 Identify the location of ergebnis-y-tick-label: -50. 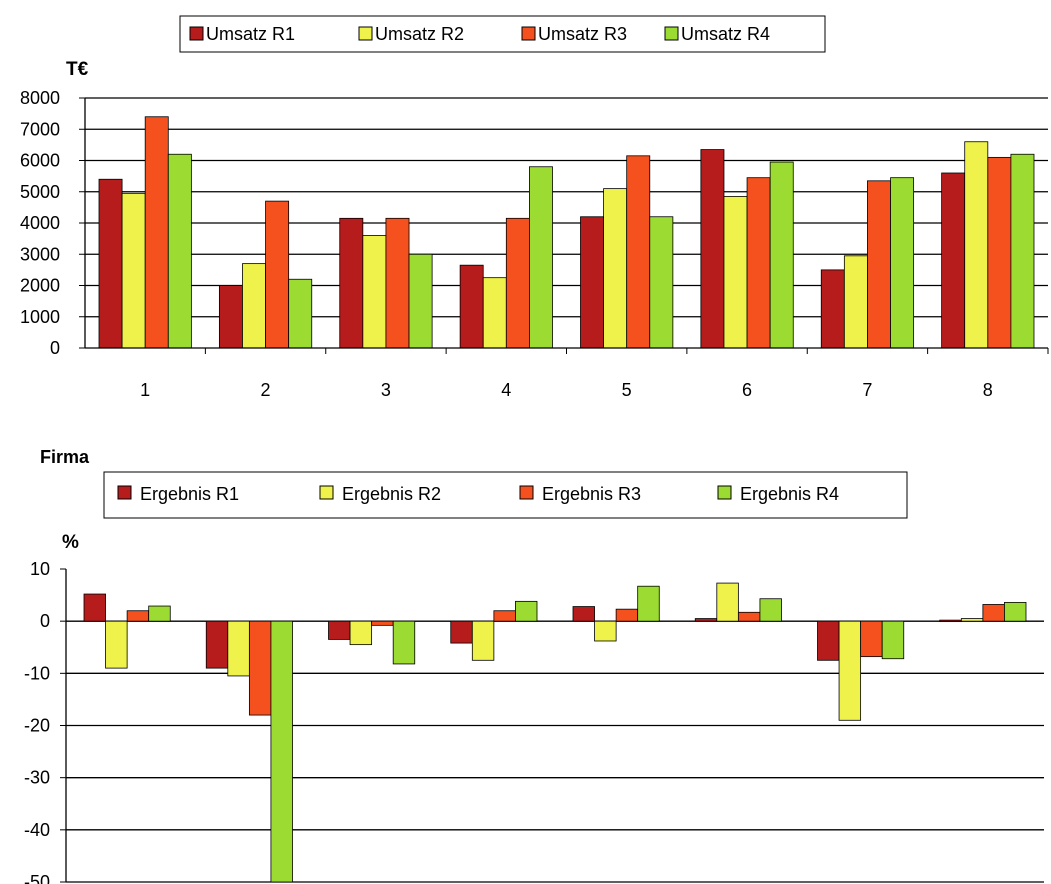
(37, 878).